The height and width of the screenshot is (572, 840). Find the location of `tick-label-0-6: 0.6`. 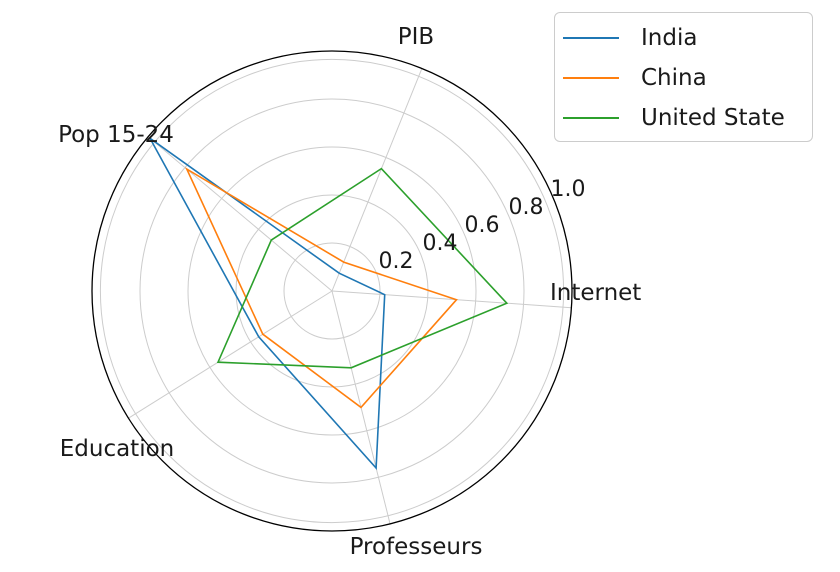

tick-label-0-6: 0.6 is located at coordinates (482, 225).